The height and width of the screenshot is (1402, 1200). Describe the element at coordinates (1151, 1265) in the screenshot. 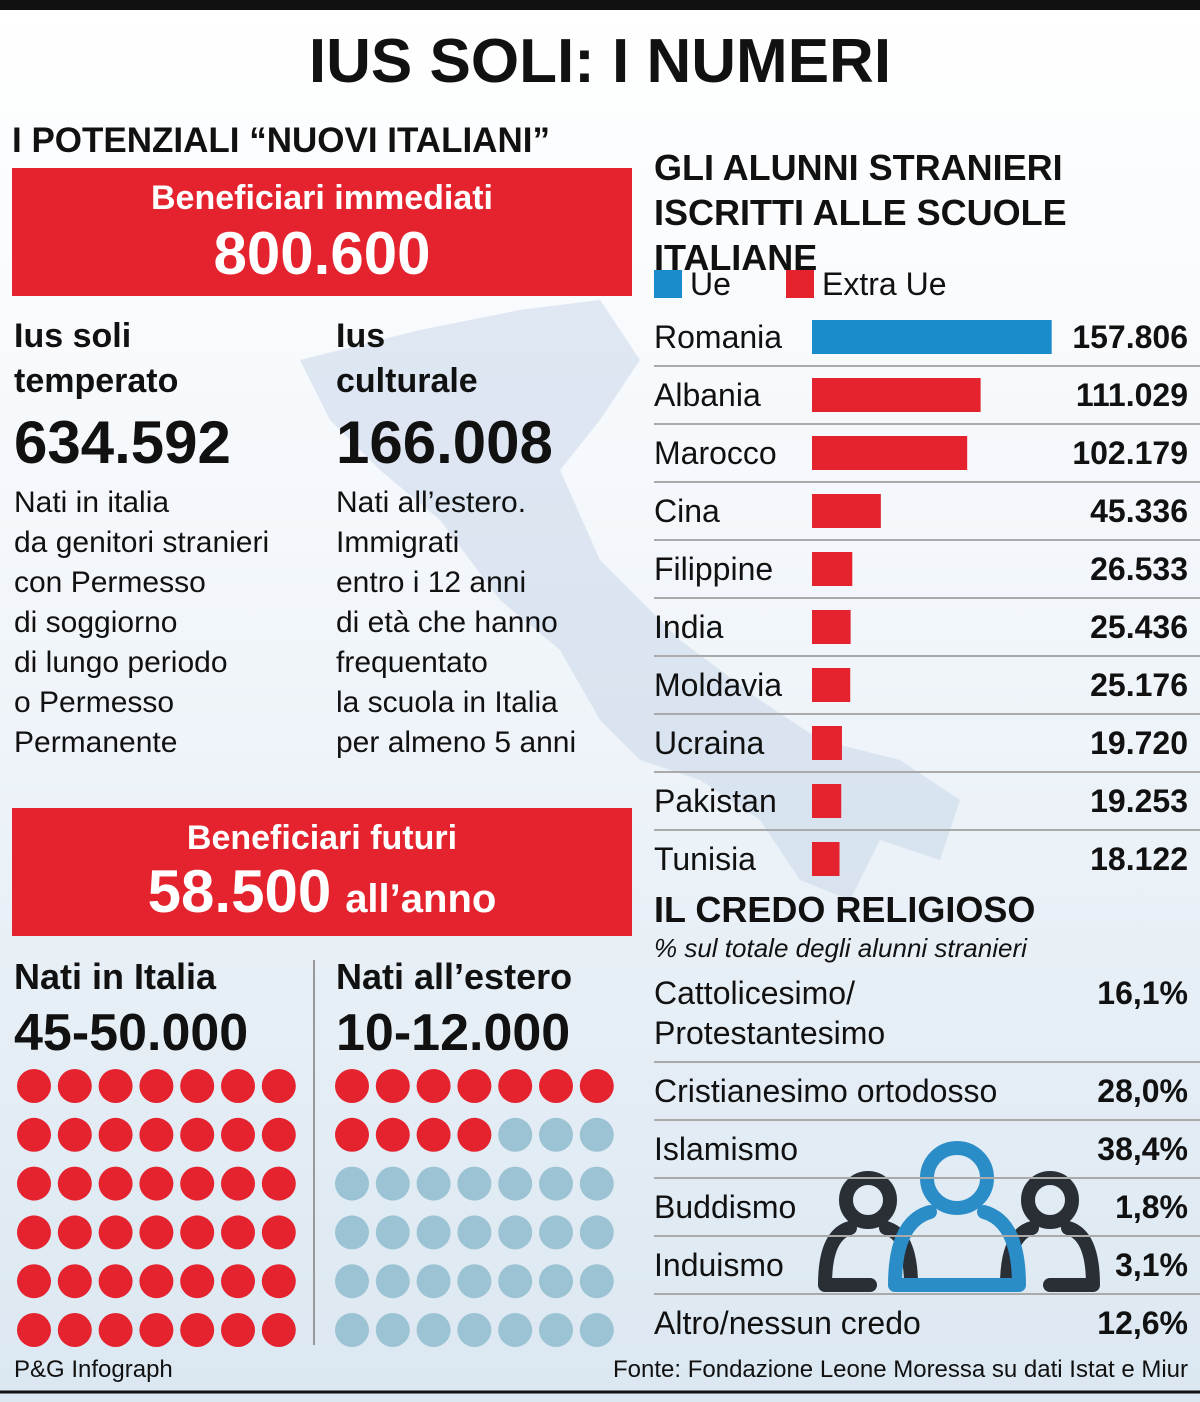

I see `religion-share: 3,1%` at that location.